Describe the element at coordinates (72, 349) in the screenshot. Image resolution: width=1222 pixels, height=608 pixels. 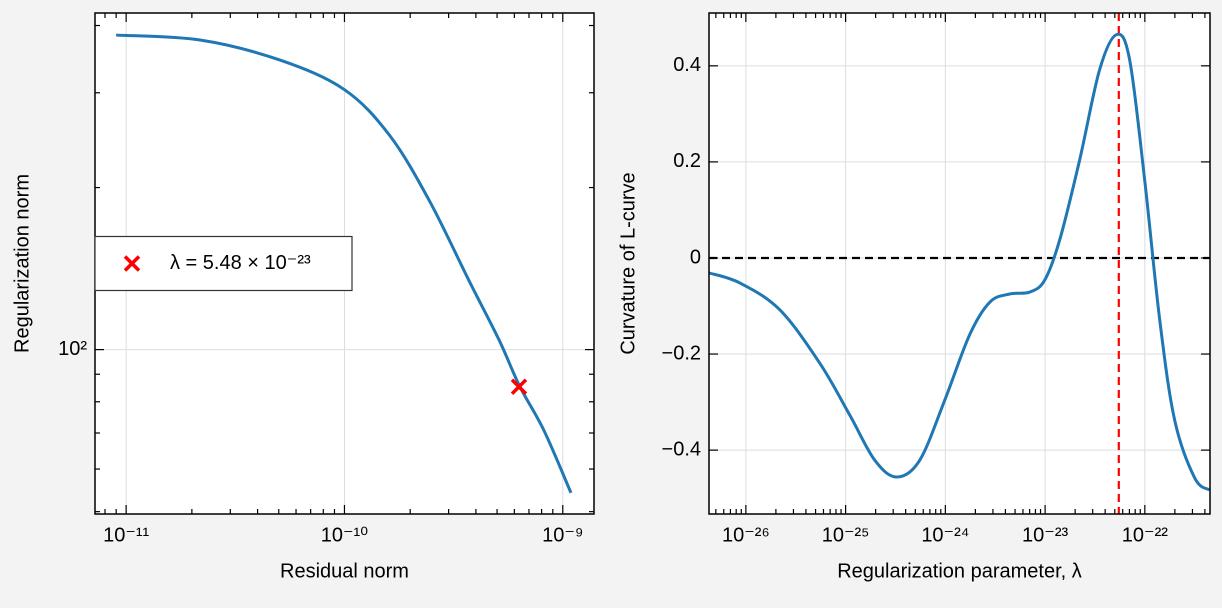
I see `y-tick-label: 10²` at that location.